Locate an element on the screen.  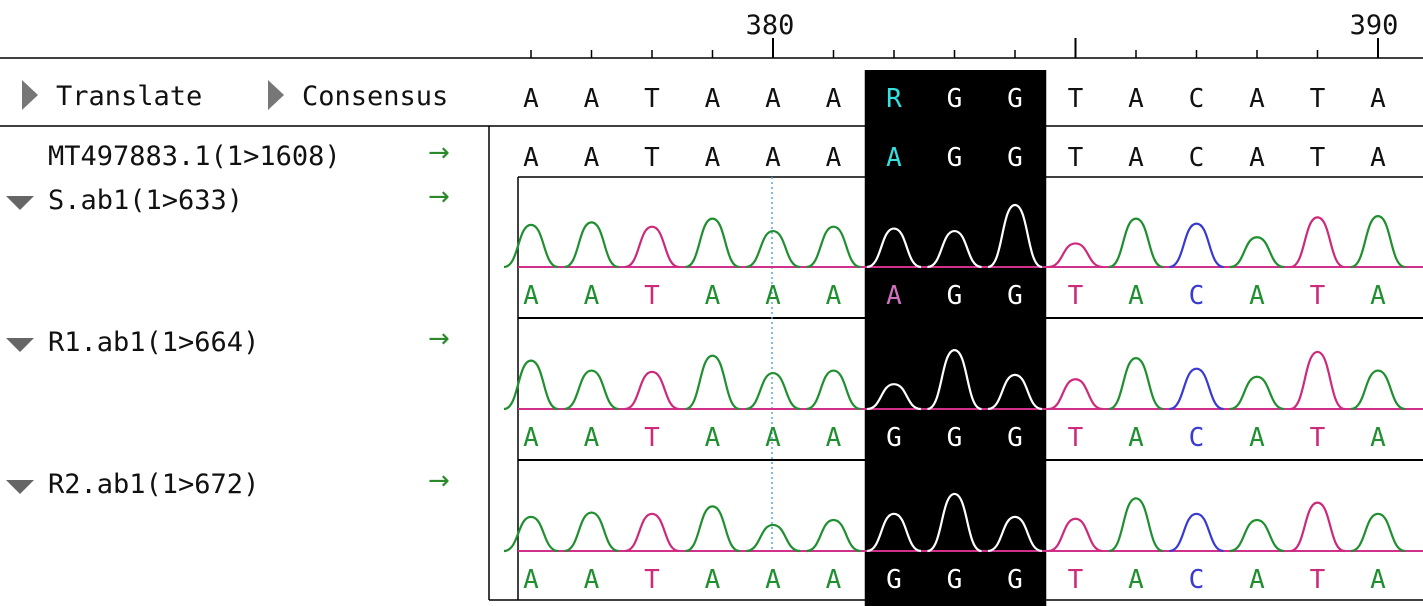
ruler-label-390: 390 is located at coordinates (1374, 25).